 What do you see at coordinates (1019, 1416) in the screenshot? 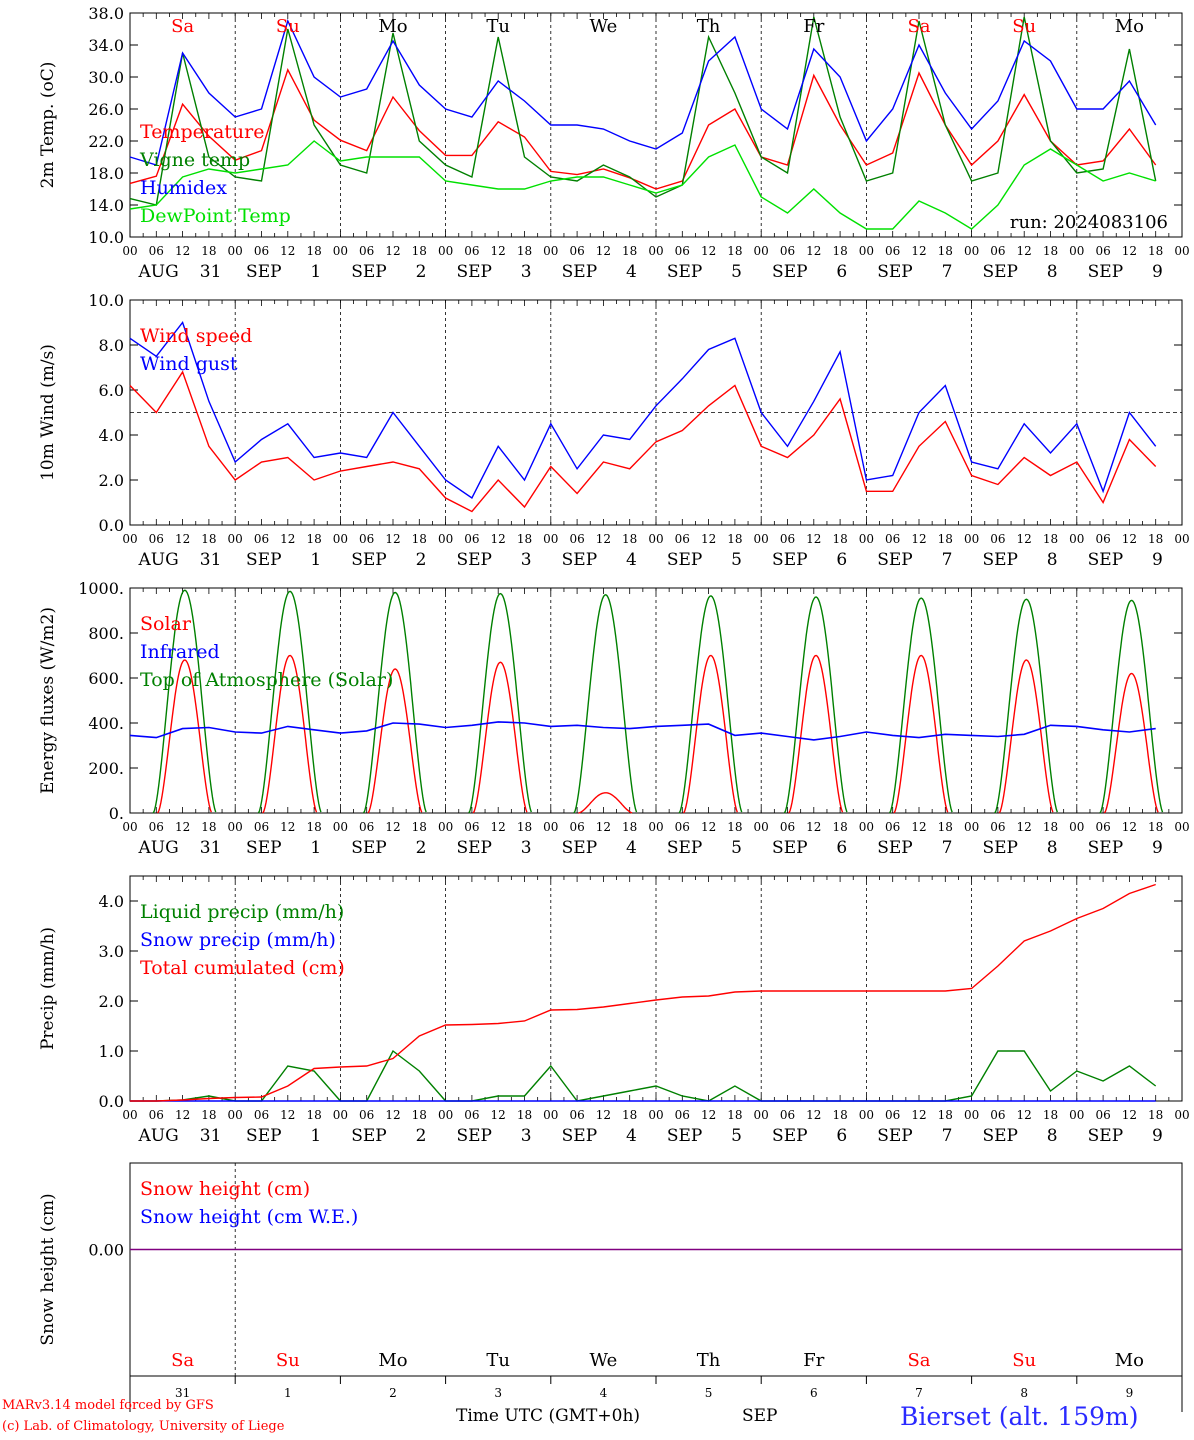
I see `footer-station: Bierset (alt. 159m)` at bounding box center [1019, 1416].